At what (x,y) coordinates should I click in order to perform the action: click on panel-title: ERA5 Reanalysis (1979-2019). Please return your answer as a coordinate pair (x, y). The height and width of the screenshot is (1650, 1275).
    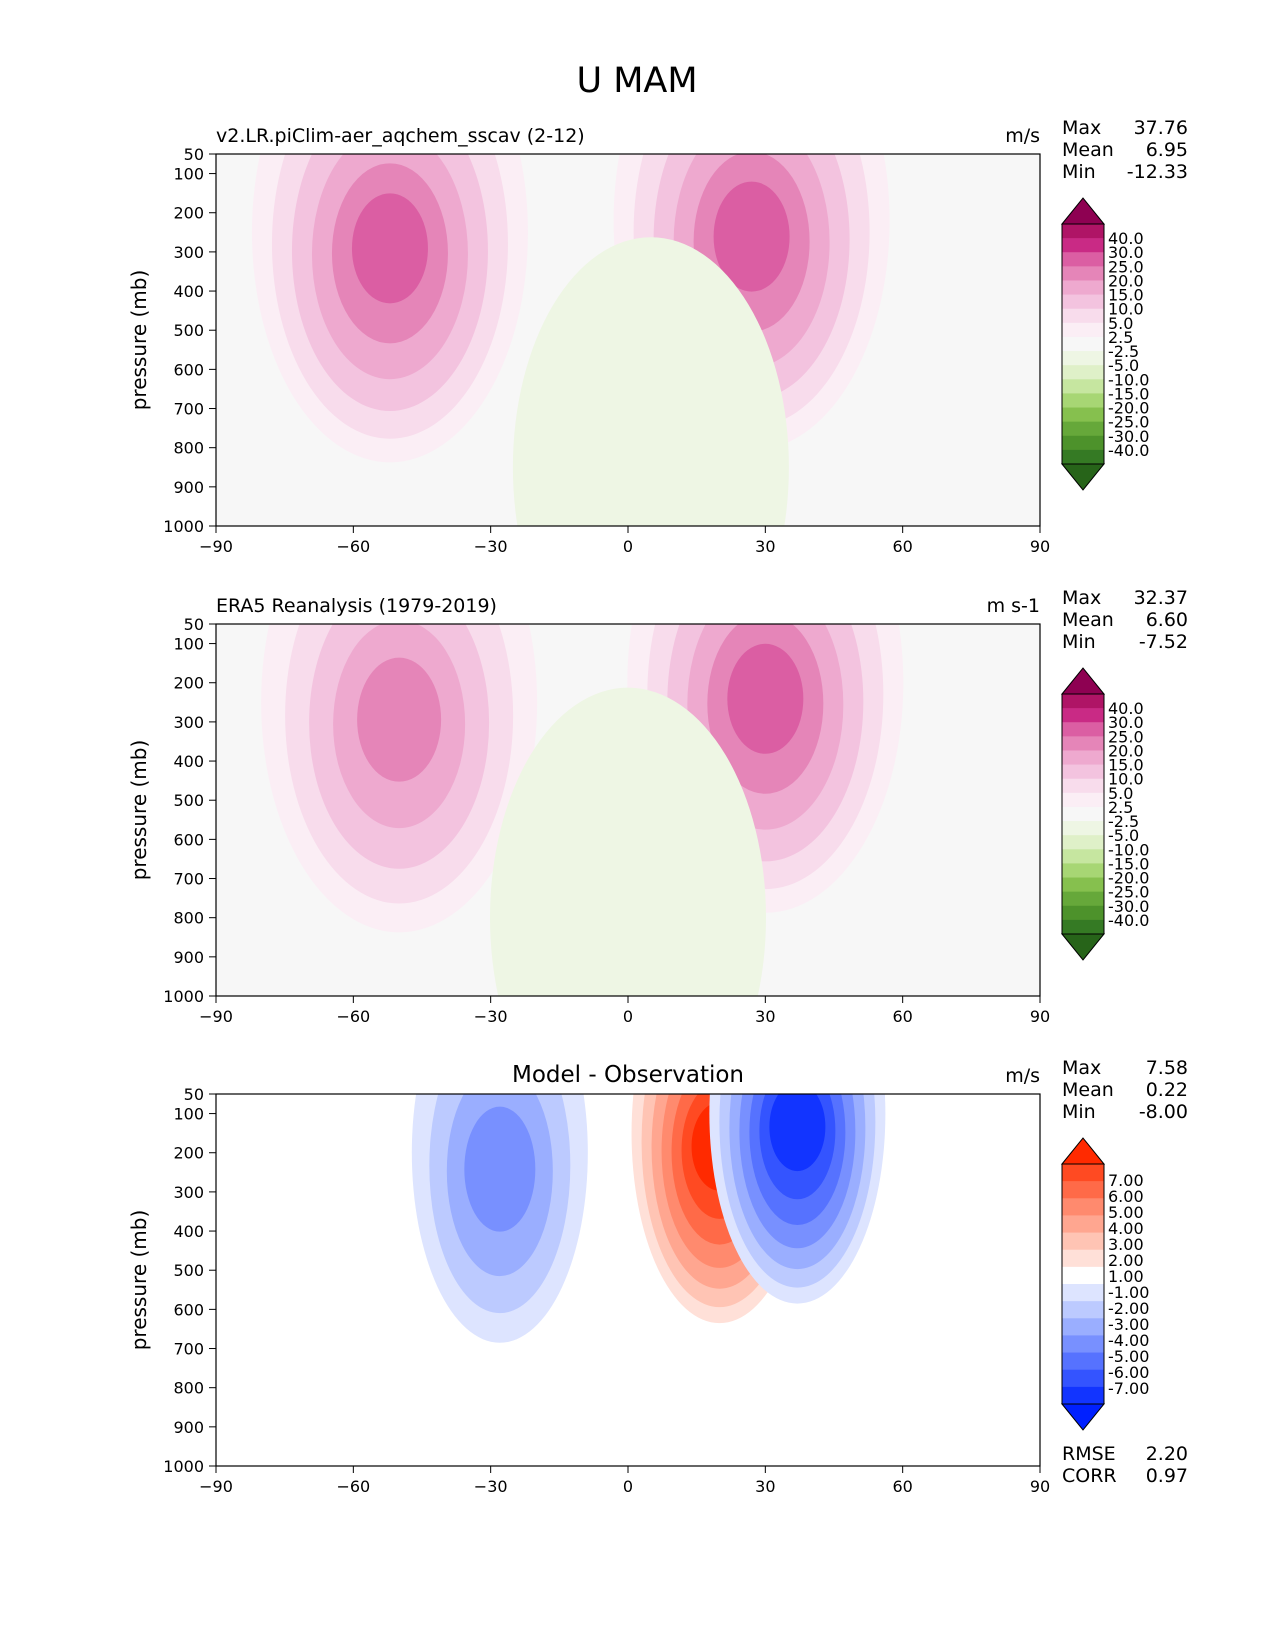
    Looking at the image, I should click on (356, 606).